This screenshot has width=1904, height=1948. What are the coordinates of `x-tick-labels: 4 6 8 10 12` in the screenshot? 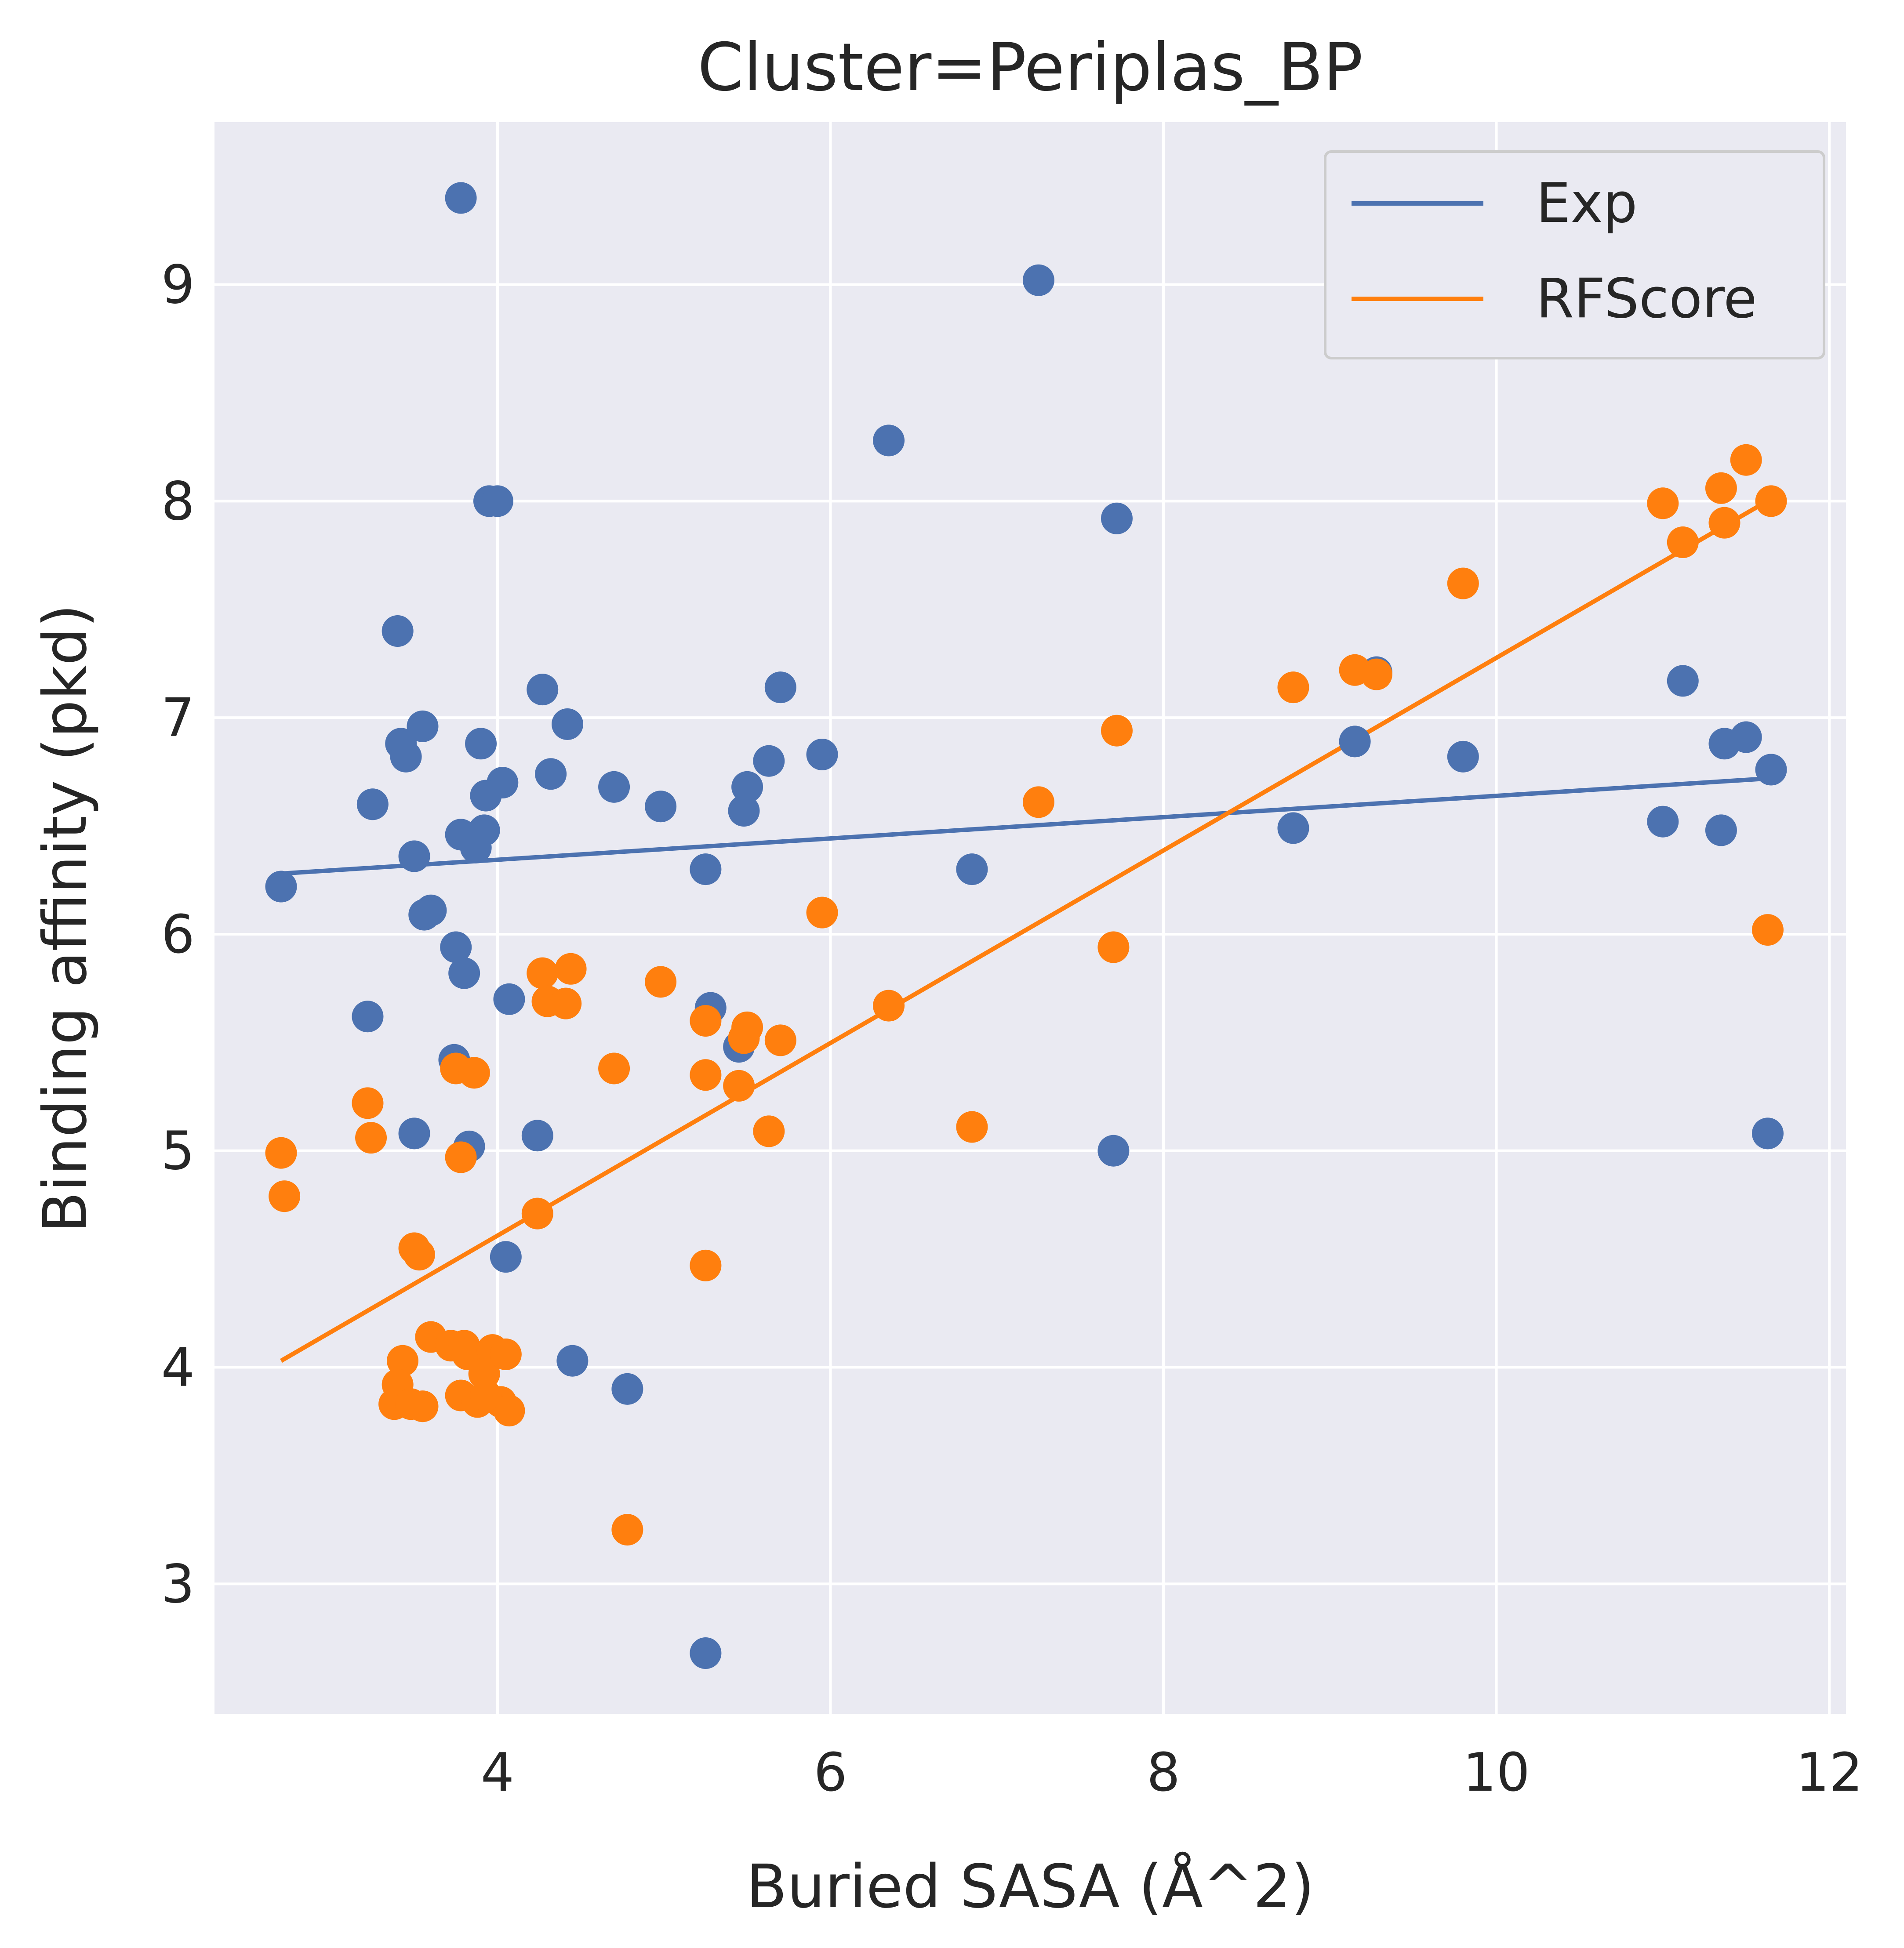 It's located at (1172, 1772).